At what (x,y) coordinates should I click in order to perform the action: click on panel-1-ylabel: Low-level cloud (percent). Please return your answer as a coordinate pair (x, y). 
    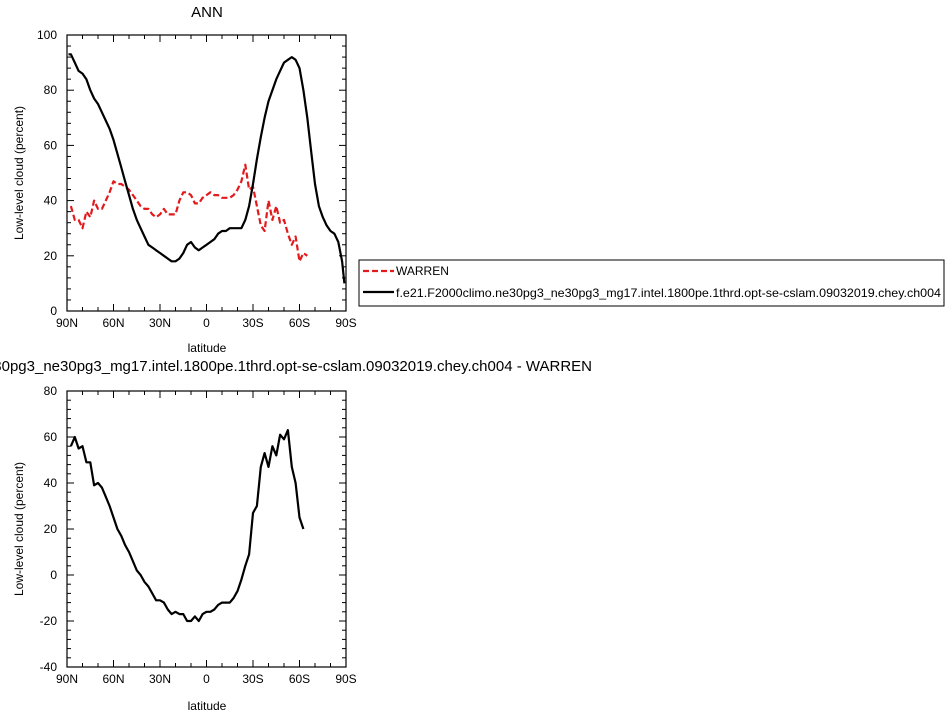
    Looking at the image, I should click on (19, 173).